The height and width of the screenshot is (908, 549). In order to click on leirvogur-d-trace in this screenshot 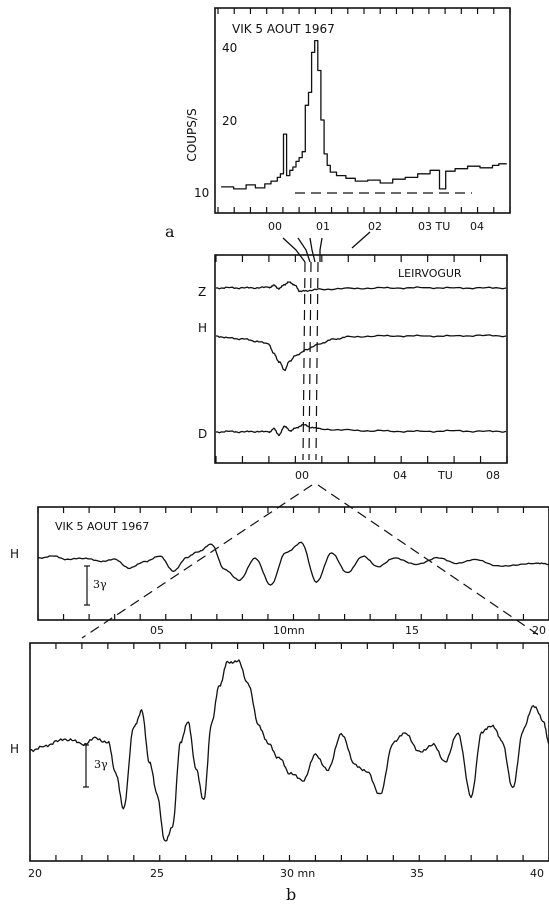, I will do `click(361, 430)`.